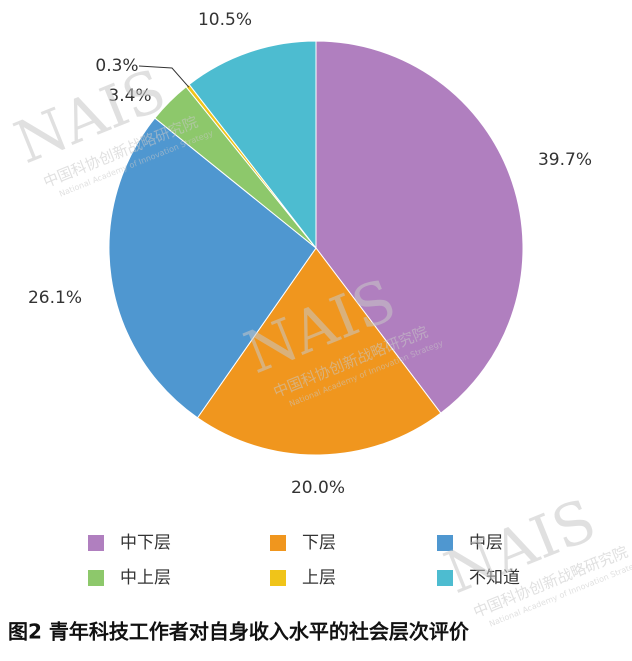 This screenshot has height=661, width=632. I want to click on leader-line, so click(164, 76).